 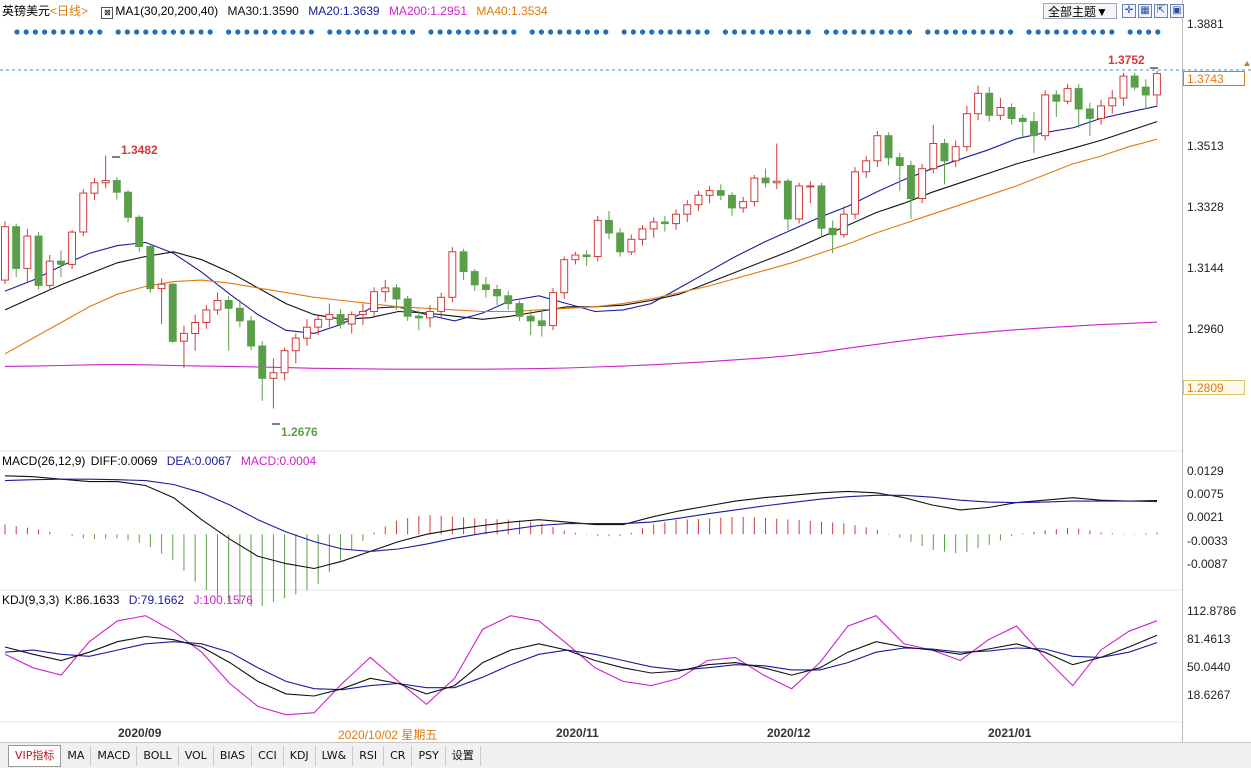 What do you see at coordinates (581, 665) in the screenshot?
I see `kdj-j-line` at bounding box center [581, 665].